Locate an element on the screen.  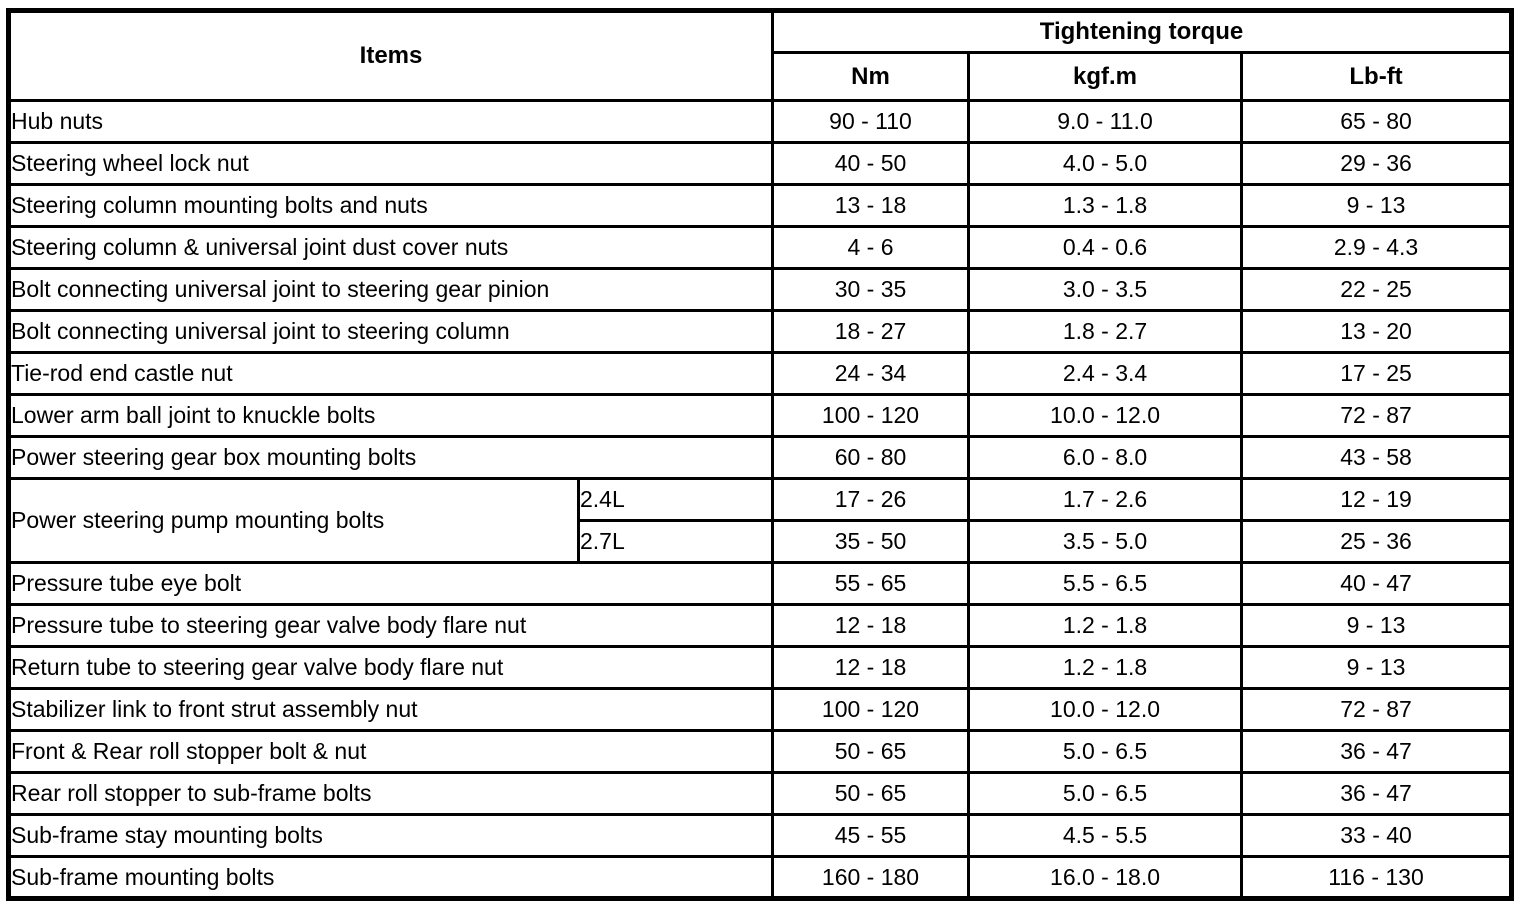
nm-value: 40 - 50 is located at coordinates (871, 163).